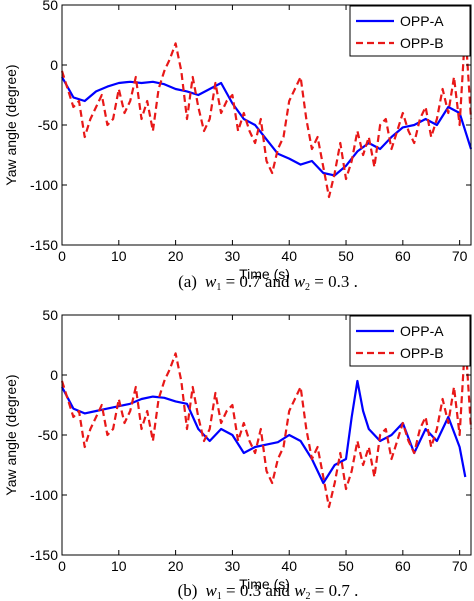  I want to click on caption-b-w1: 0.3, so click(250, 590).